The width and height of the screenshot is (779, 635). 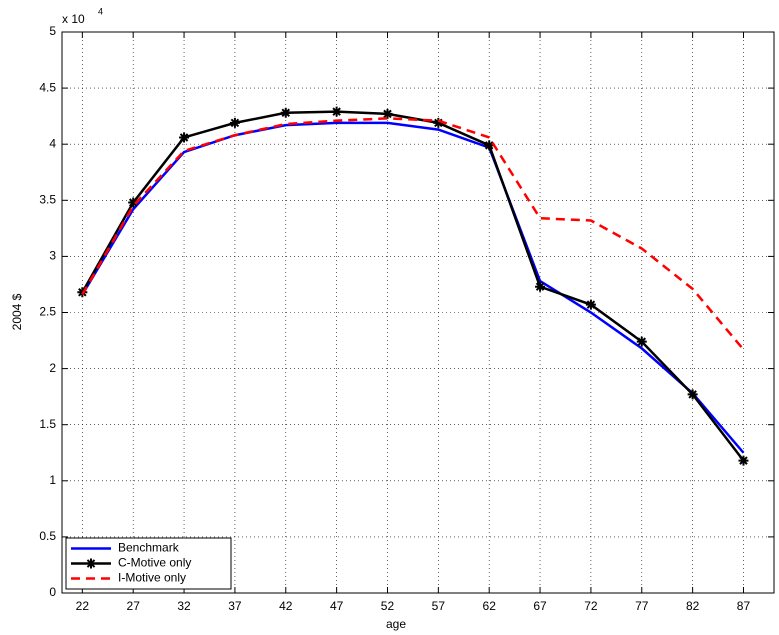 I want to click on y-tick-label: 1, so click(x=52, y=480).